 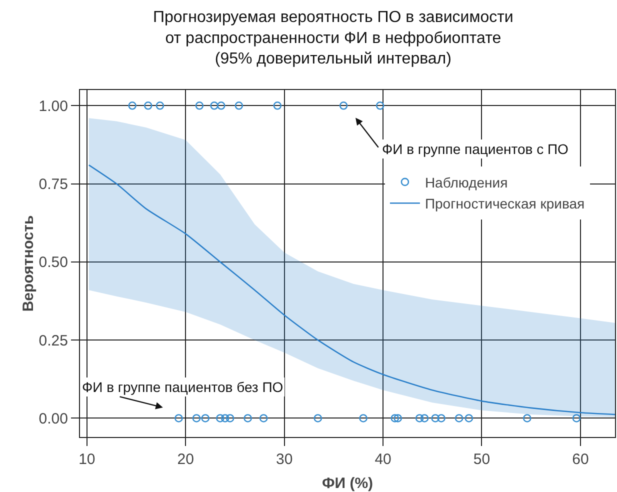 I want to click on x-tick-label: 50, so click(x=481, y=459).